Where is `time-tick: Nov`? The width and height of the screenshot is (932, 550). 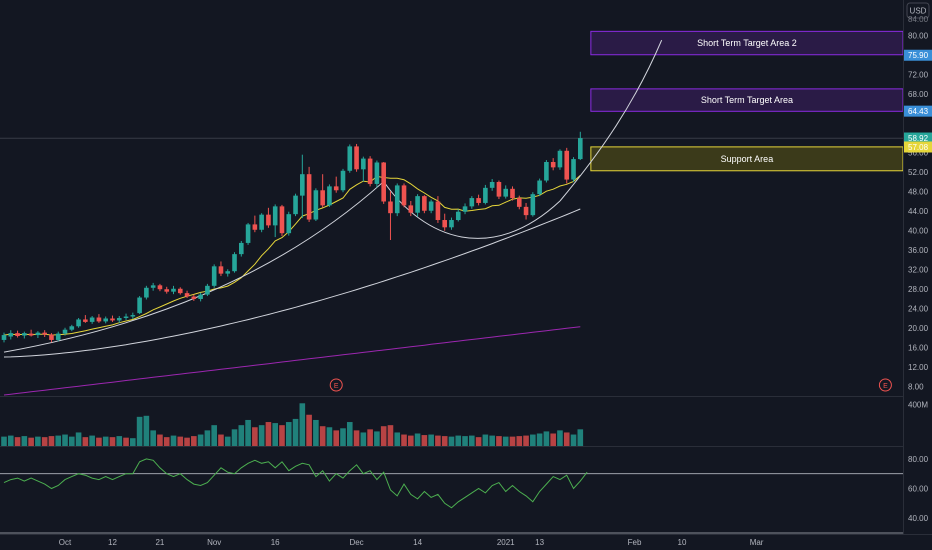 time-tick: Nov is located at coordinates (214, 542).